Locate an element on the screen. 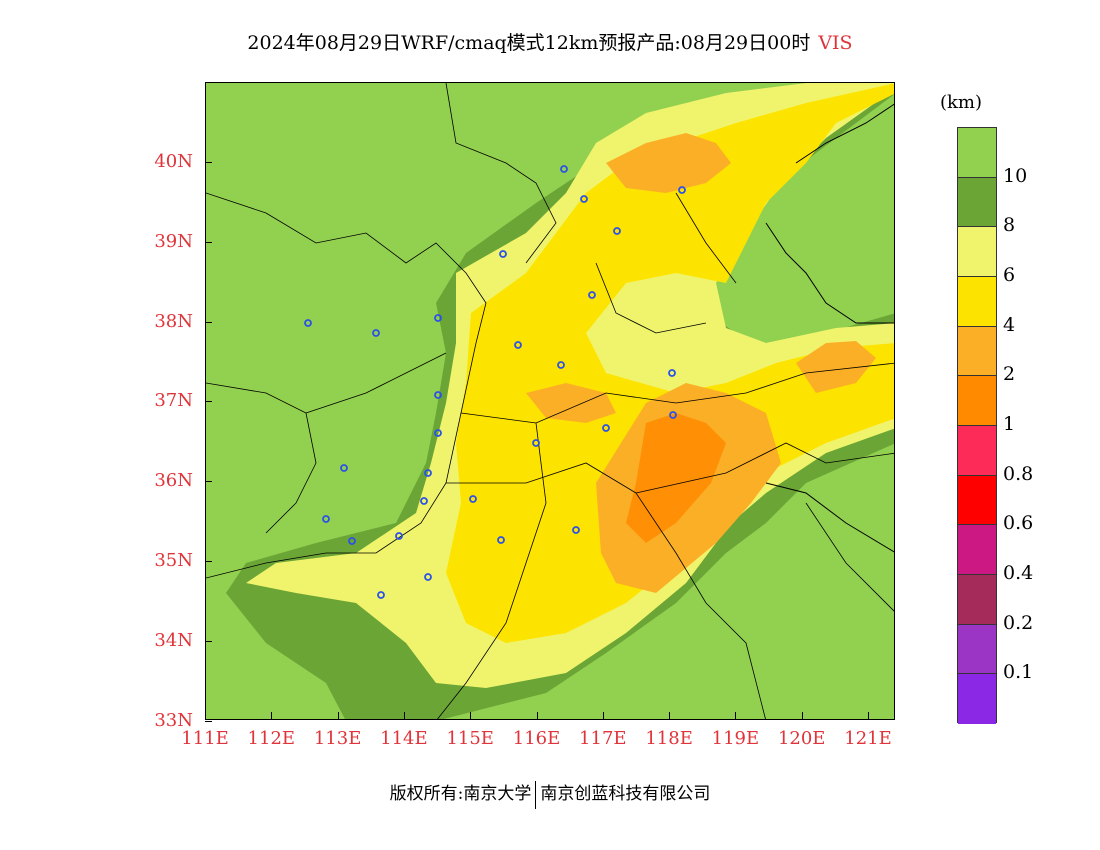 This screenshot has width=1100, height=850. colorbar-label: 0.2 is located at coordinates (1018, 622).